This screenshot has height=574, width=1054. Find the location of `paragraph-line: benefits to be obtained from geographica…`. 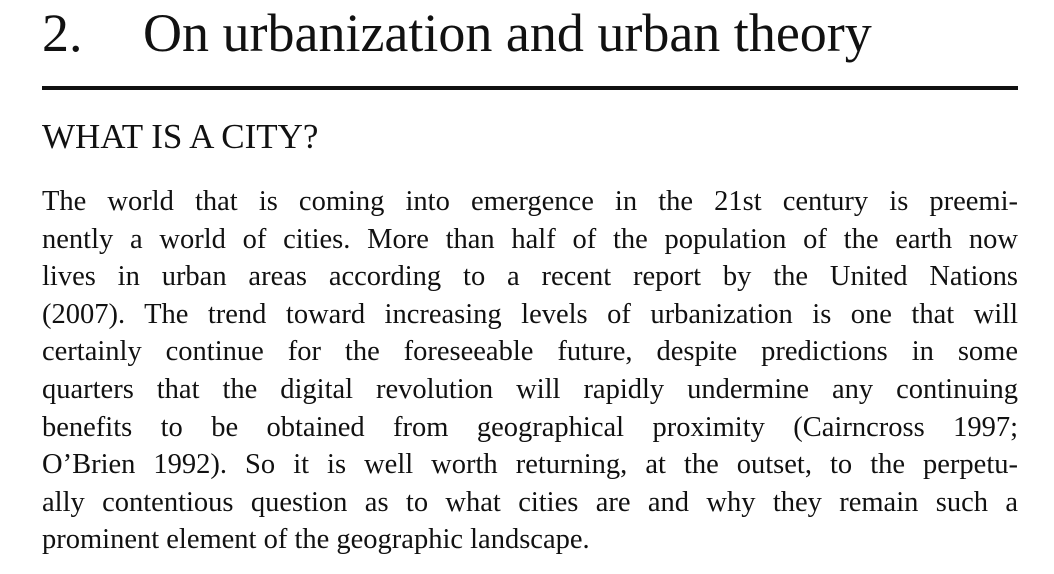

paragraph-line: benefits to be obtained from geographica… is located at coordinates (530, 427).